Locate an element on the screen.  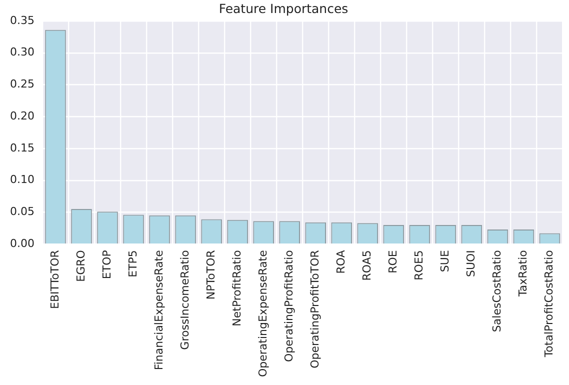
x-tick-label: EGRO is located at coordinates (81, 266).